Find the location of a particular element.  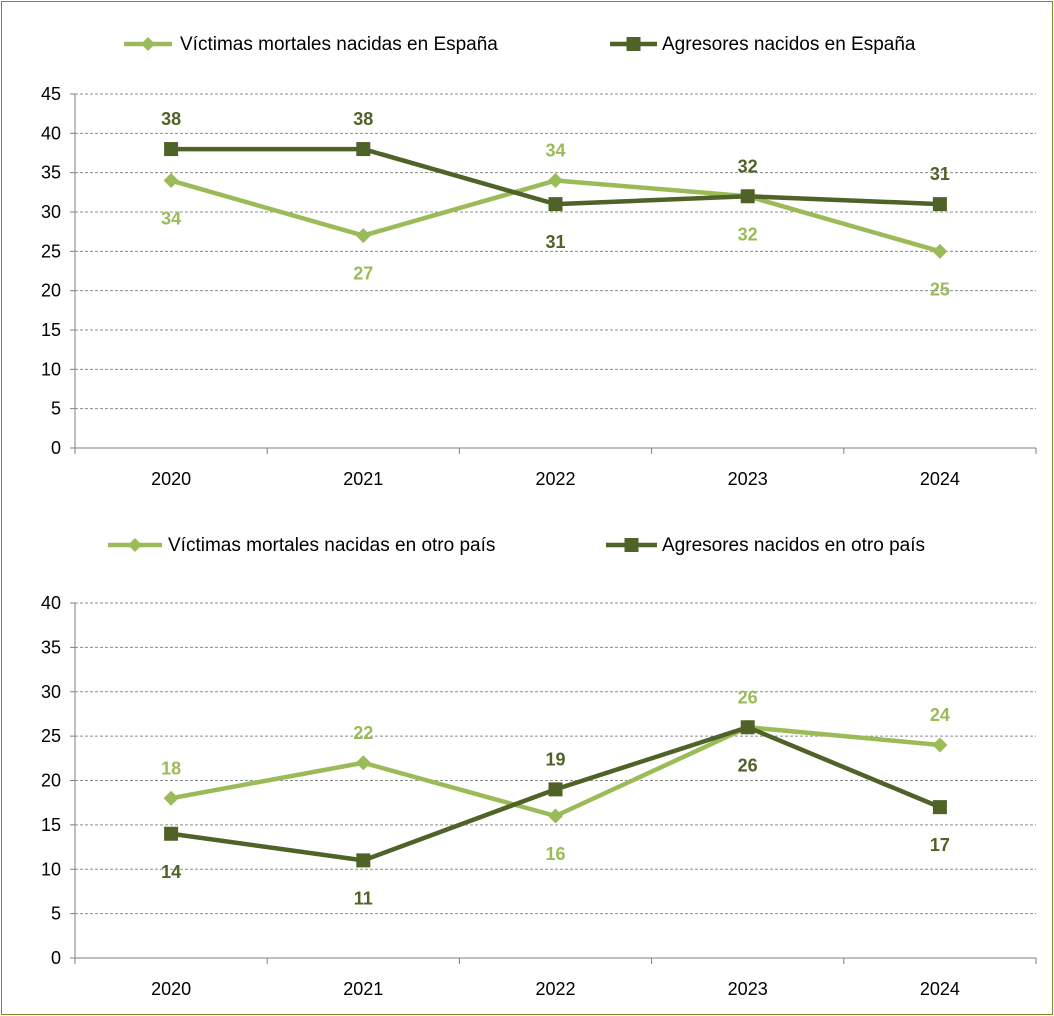

data-label: 18 is located at coordinates (171, 768).